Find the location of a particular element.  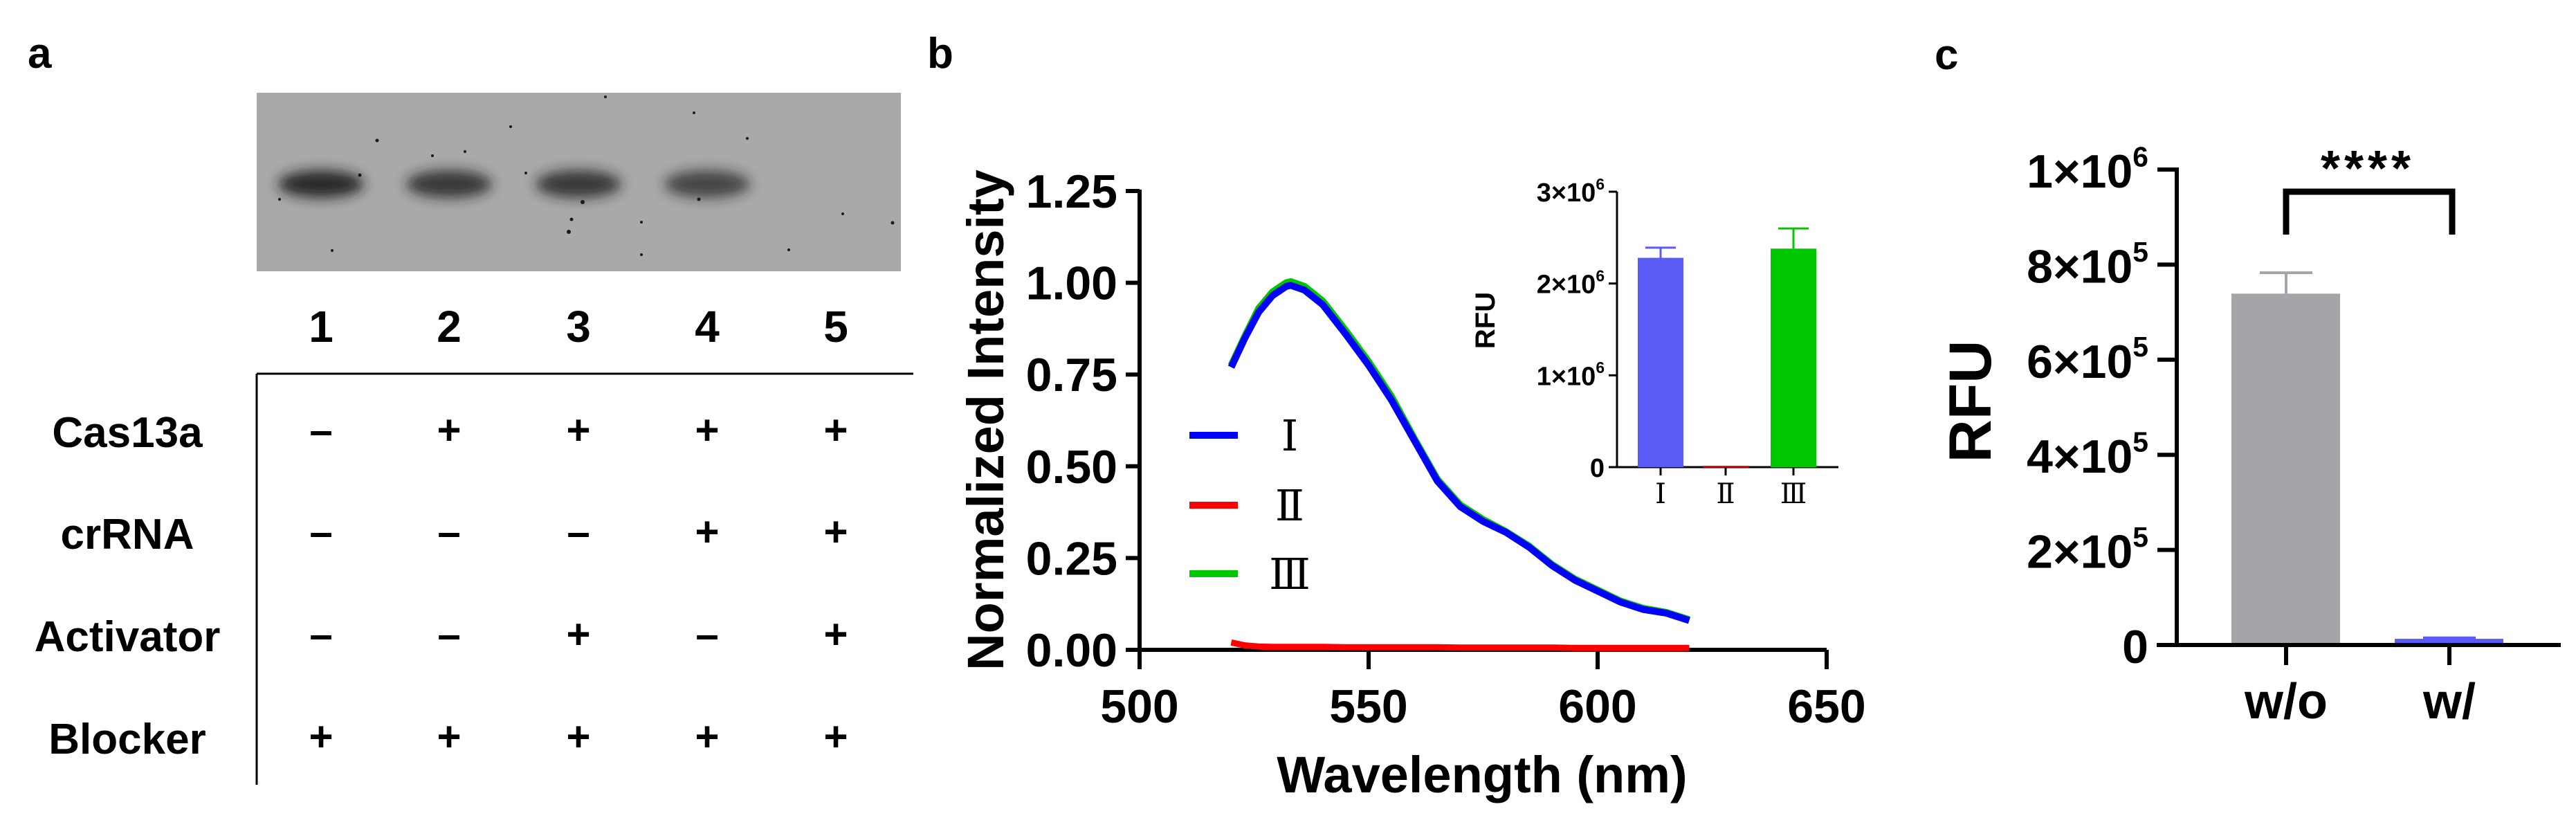

condition-row: Activator – – + – + is located at coordinates (441, 636).